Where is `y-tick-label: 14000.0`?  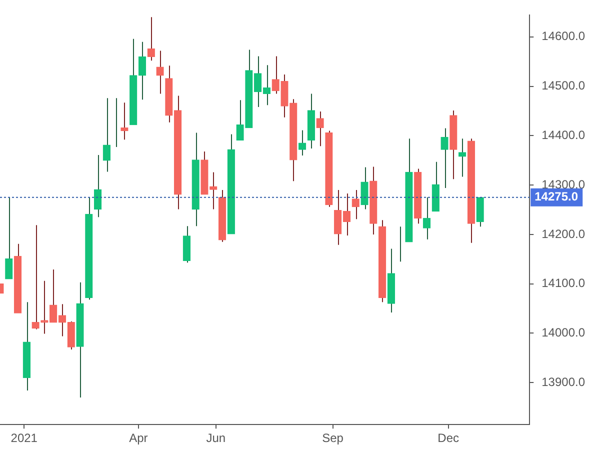
y-tick-label: 14000.0 is located at coordinates (564, 333).